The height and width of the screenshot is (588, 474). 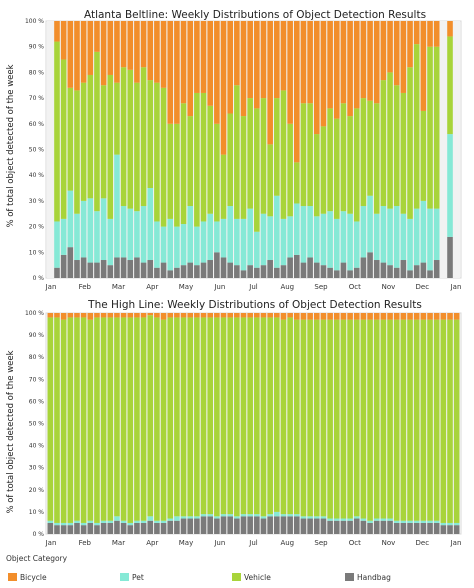 I want to click on legend-swatch-bicycle, so click(x=12, y=577).